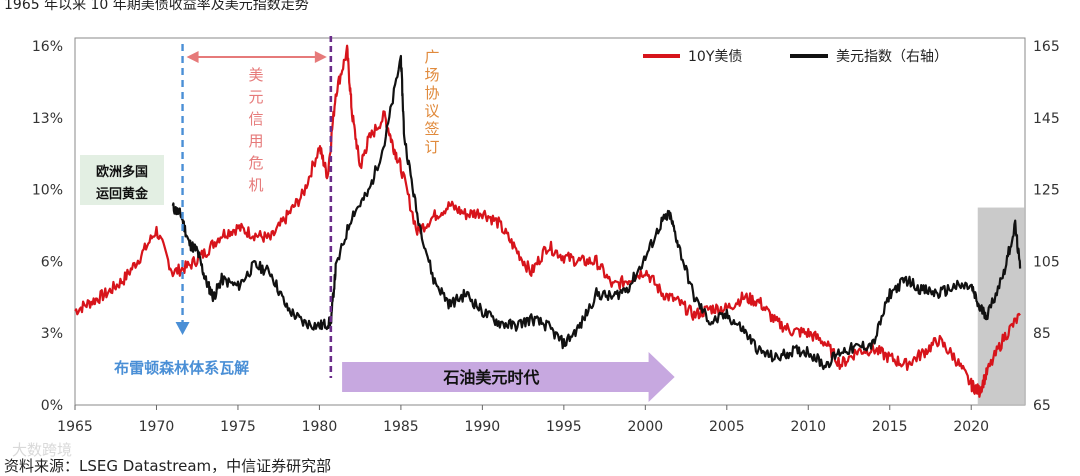  What do you see at coordinates (255, 119) in the screenshot?
I see `annotation-credit-crisis: 信` at bounding box center [255, 119].